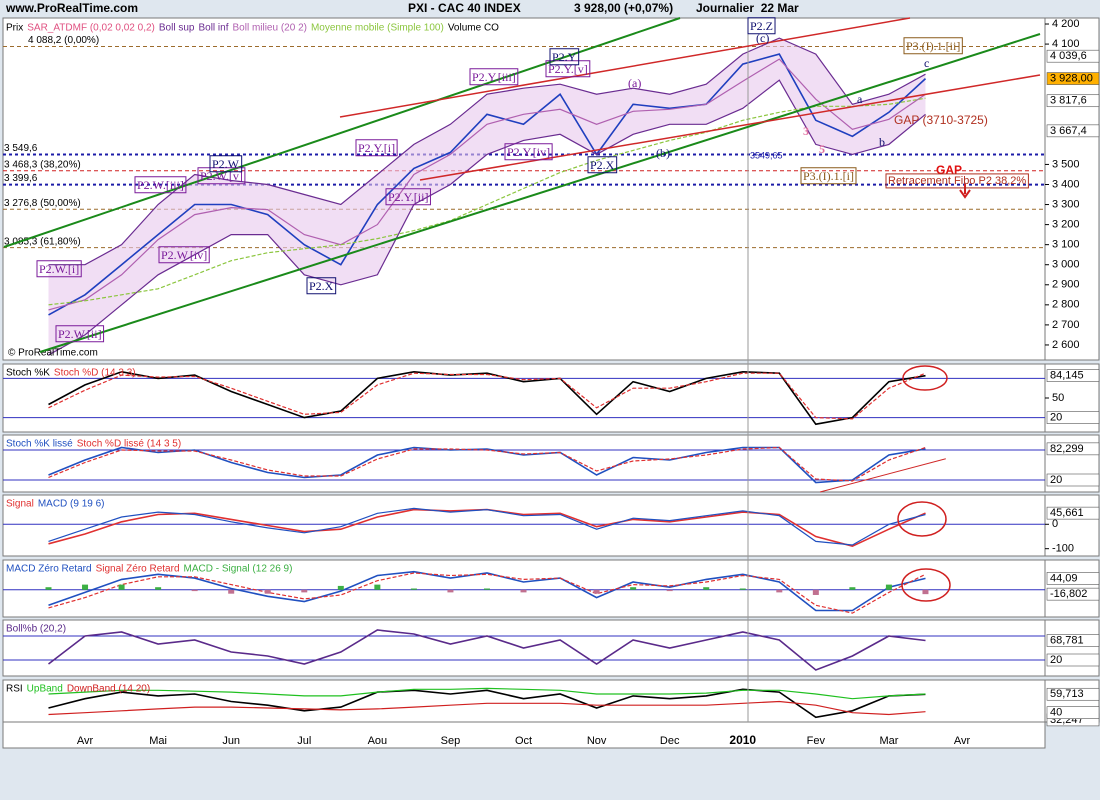 The image size is (1100, 800). I want to click on legend-entry: Boll%b (20,2), so click(36, 629).